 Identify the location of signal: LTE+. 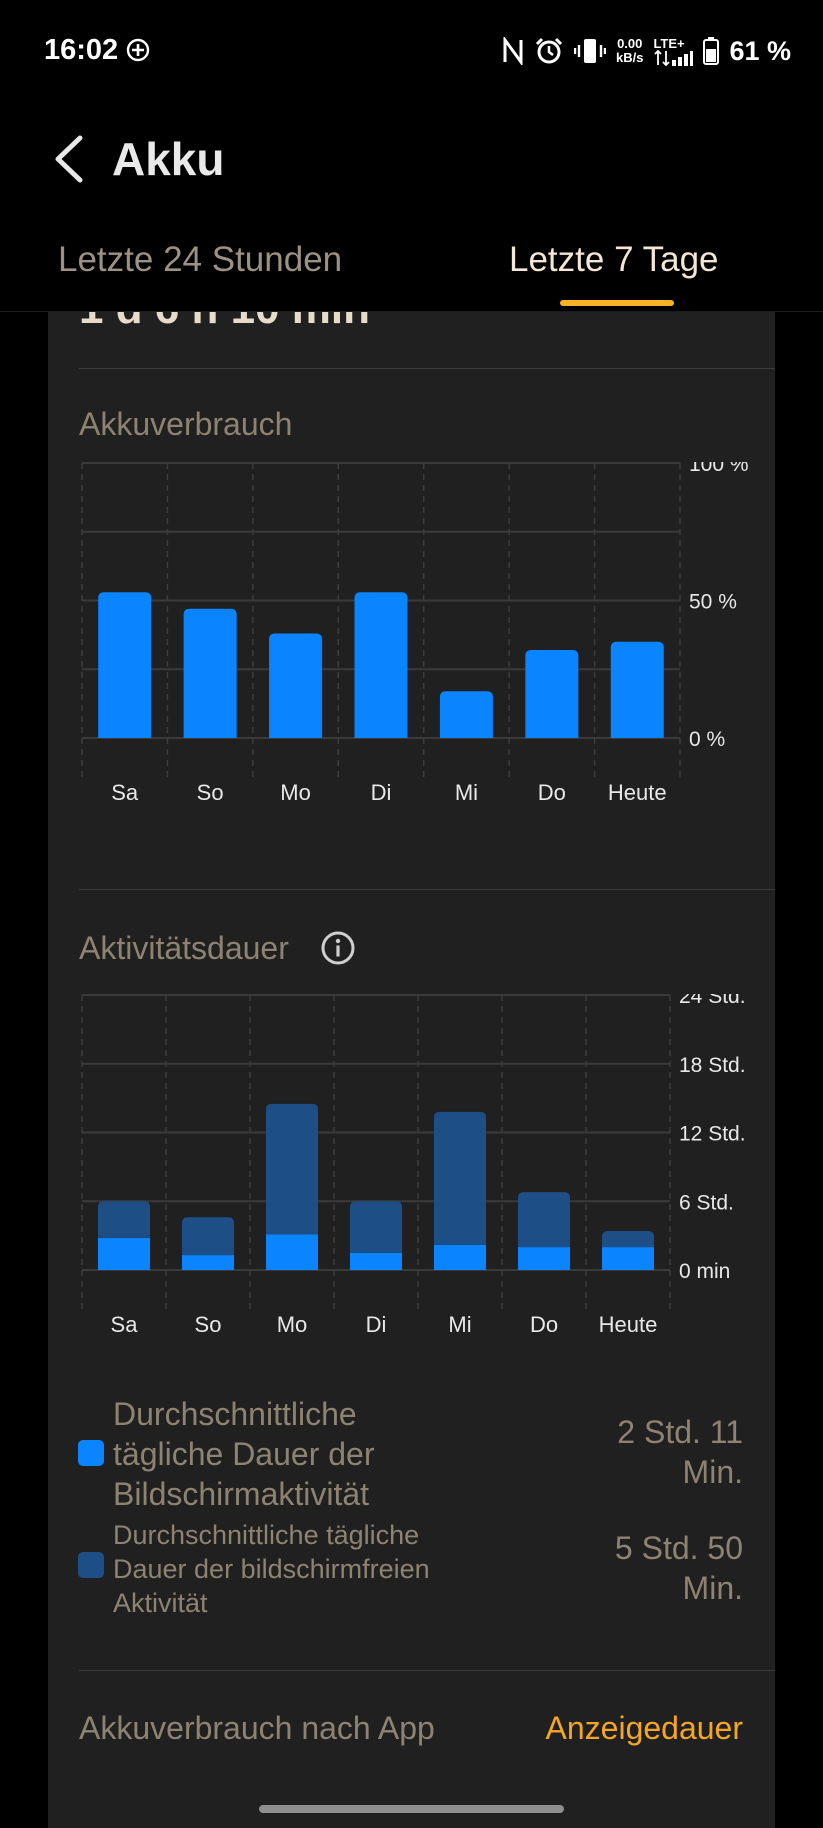
(673, 50).